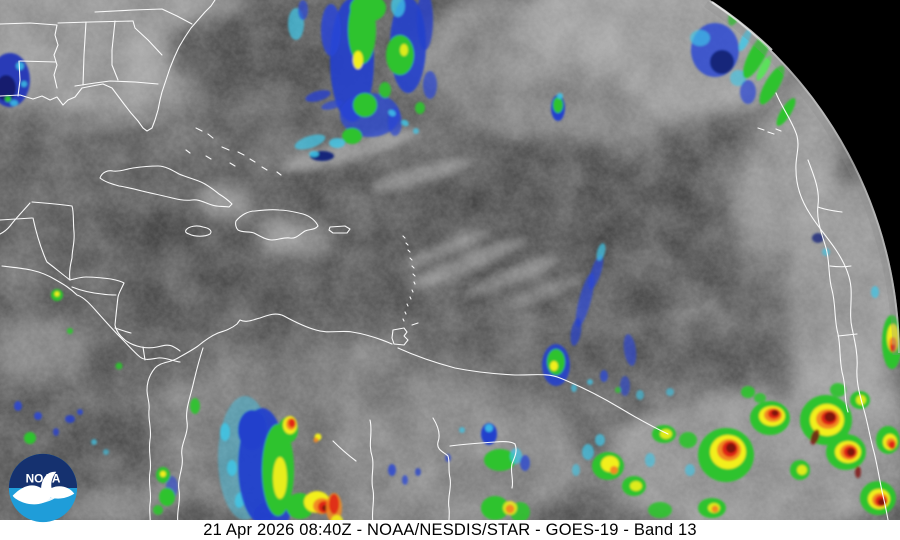 This screenshot has height=540, width=900. I want to click on coastline-us-southeast, so click(108, 66).